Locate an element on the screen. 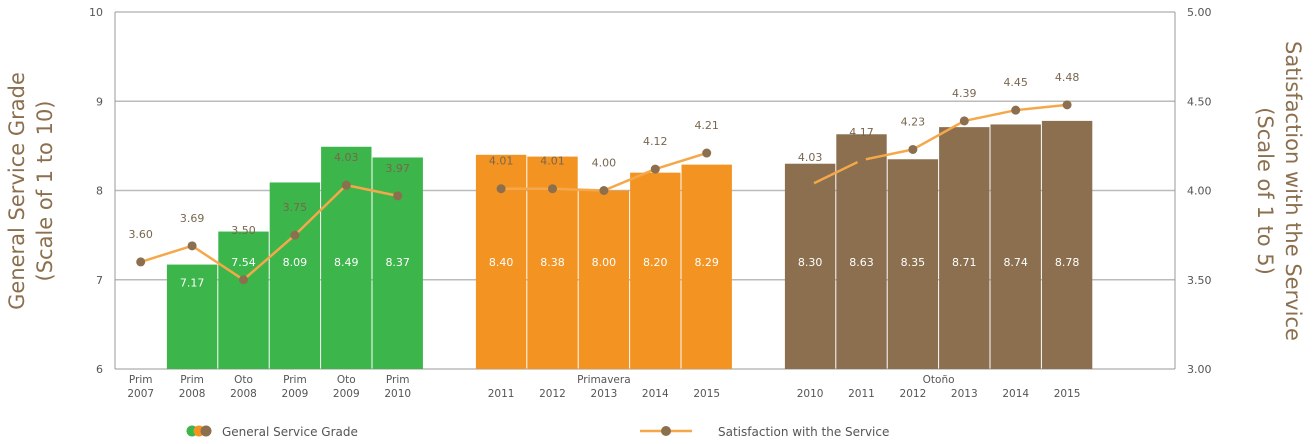 The image size is (1316, 444). left-tick-label: 6 is located at coordinates (99, 369).